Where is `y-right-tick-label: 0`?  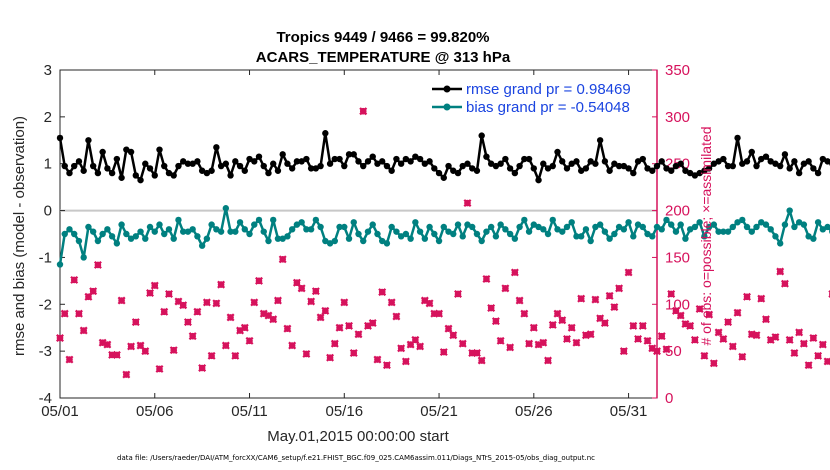 y-right-tick-label: 0 is located at coordinates (669, 398).